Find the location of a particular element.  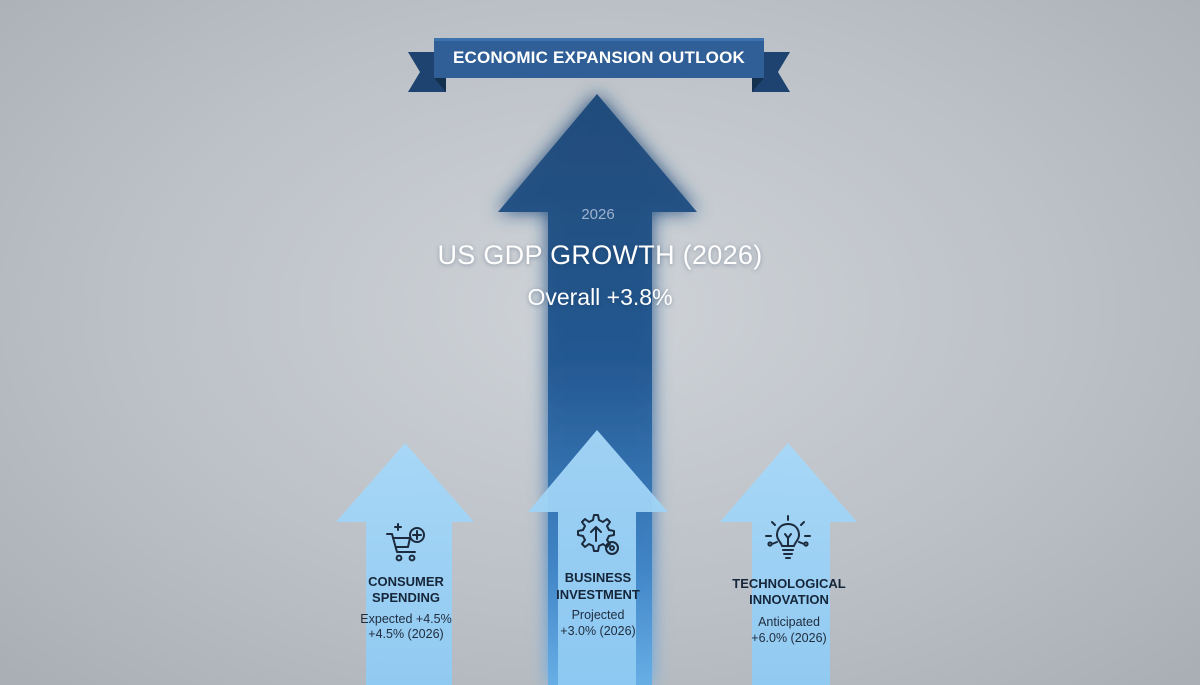

consumer-desc-line2: +4.5% (2026) is located at coordinates (406, 634).